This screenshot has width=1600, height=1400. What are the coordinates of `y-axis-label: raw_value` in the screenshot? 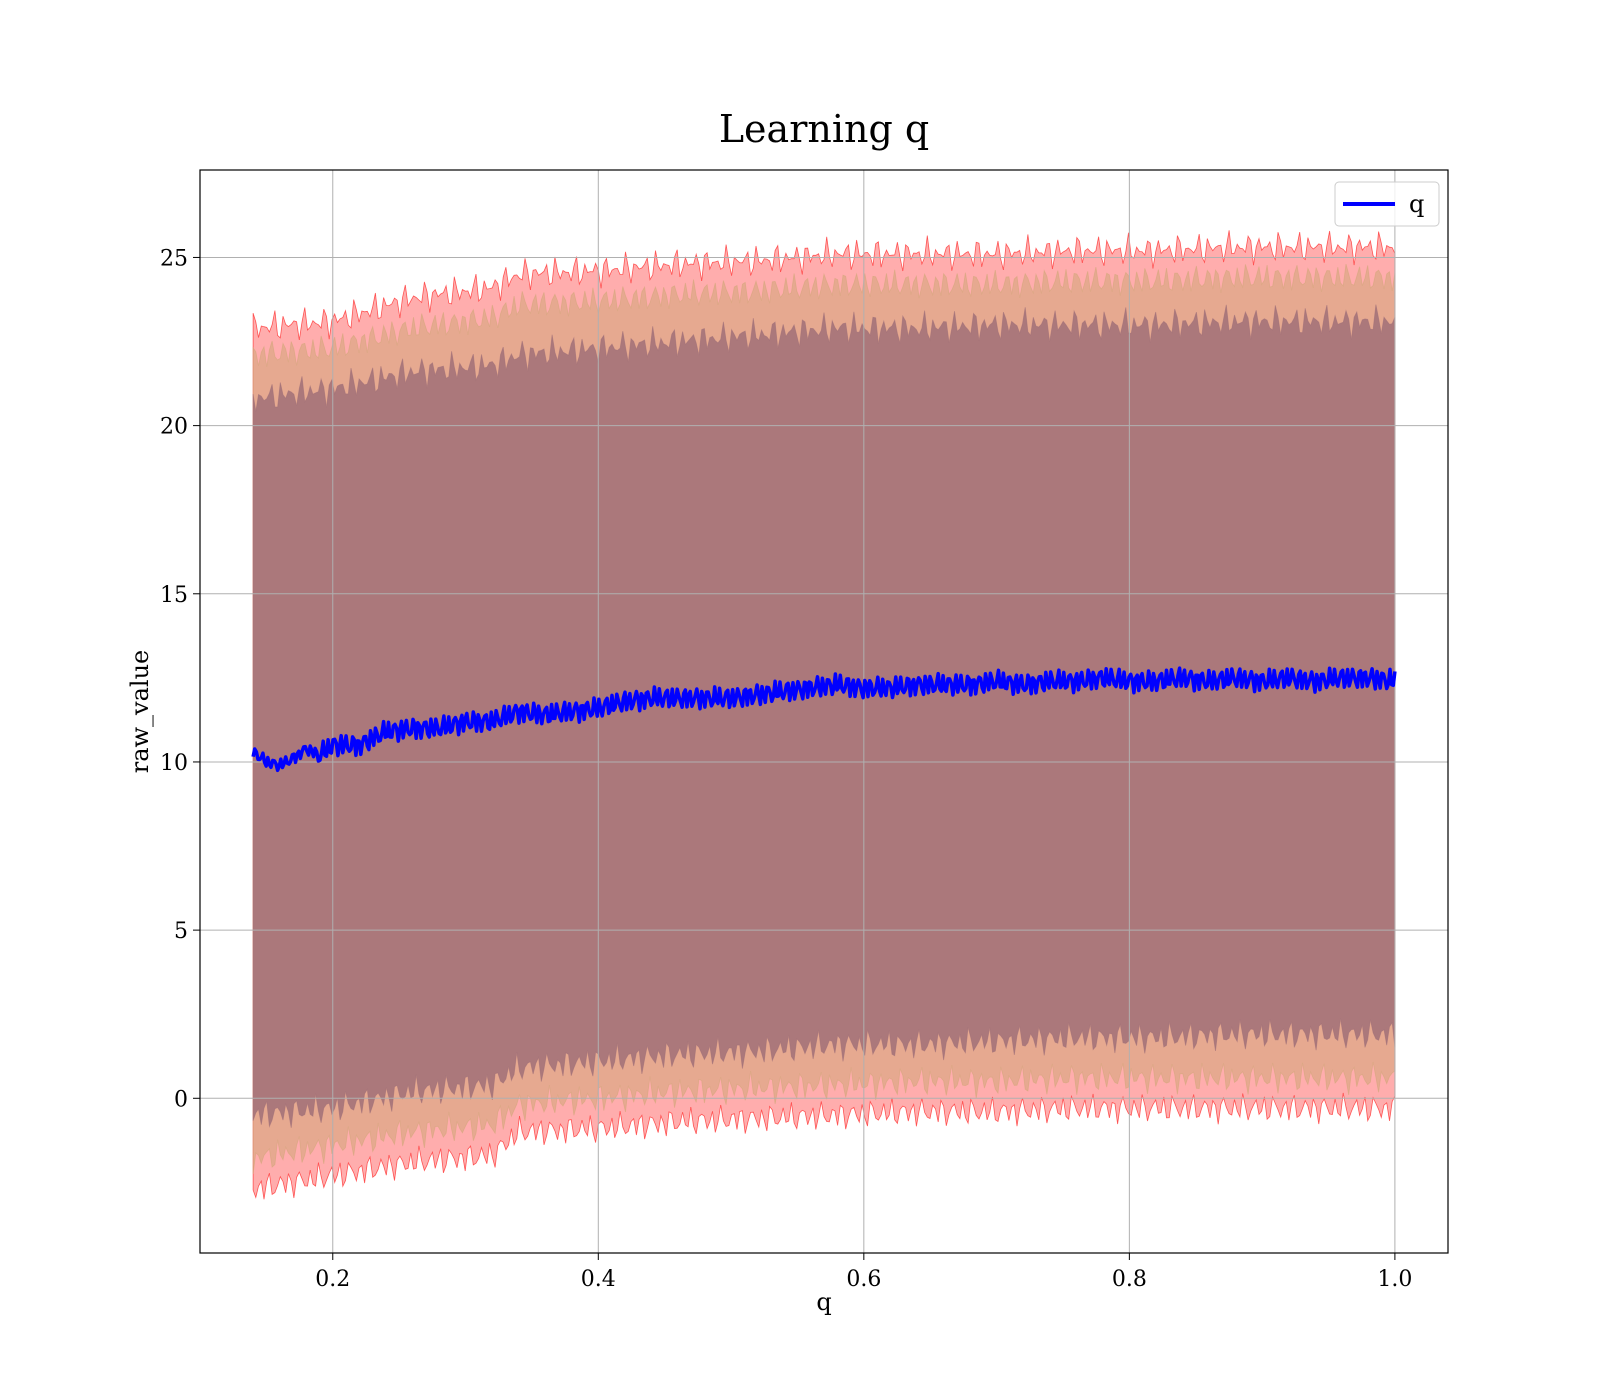 It's located at (140, 712).